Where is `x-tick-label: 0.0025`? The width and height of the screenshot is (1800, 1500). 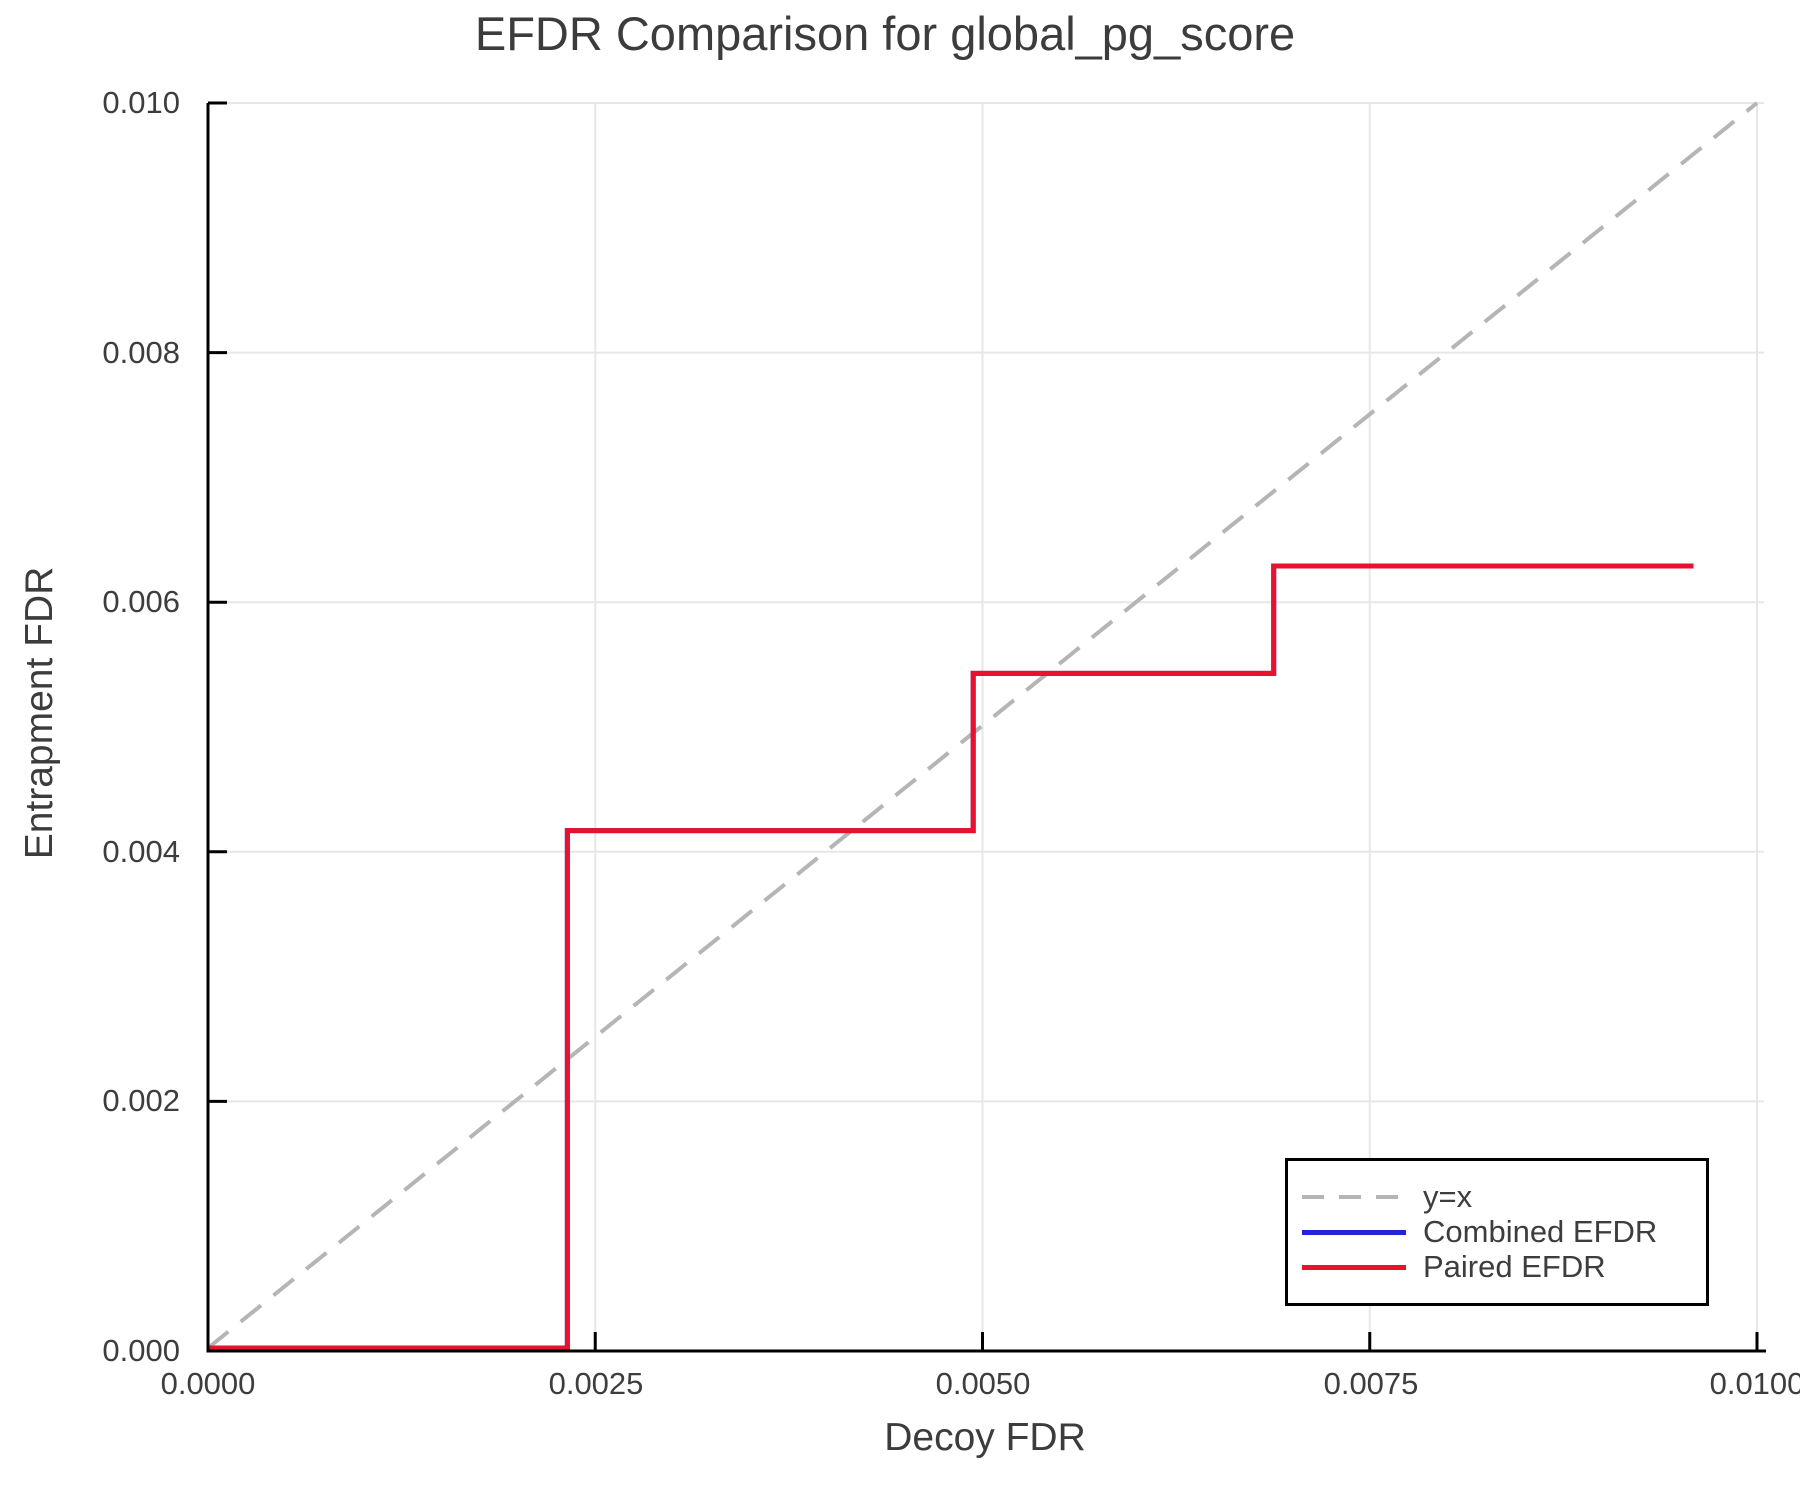 x-tick-label: 0.0025 is located at coordinates (596, 1383).